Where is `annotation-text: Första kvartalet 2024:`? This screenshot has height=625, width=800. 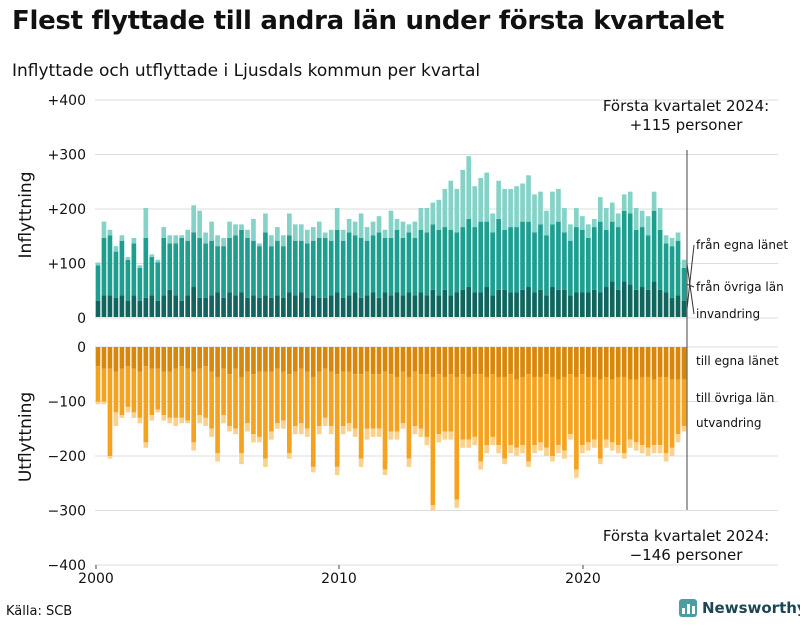 annotation-text: Första kvartalet 2024: is located at coordinates (686, 536).